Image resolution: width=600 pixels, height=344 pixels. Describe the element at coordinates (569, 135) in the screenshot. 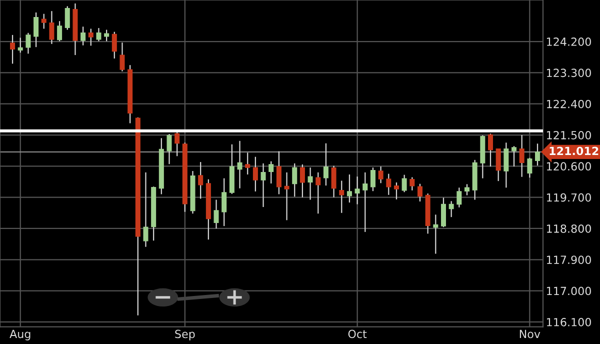

I see `y-tick-label: 121.500` at that location.